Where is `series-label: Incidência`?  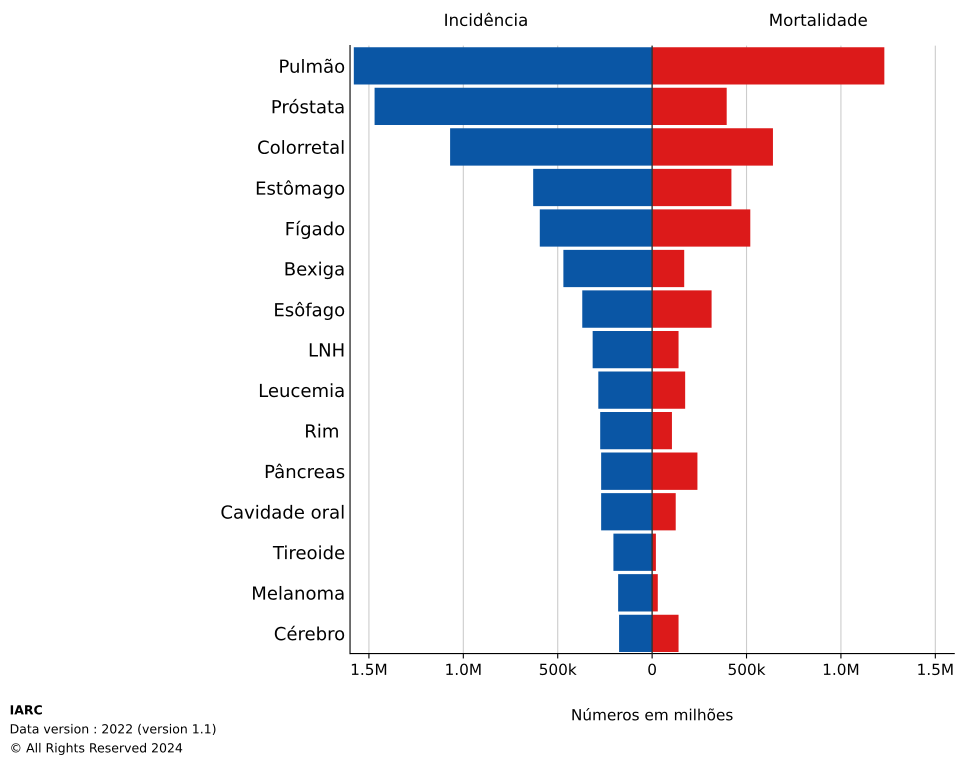 series-label: Incidência is located at coordinates (486, 19).